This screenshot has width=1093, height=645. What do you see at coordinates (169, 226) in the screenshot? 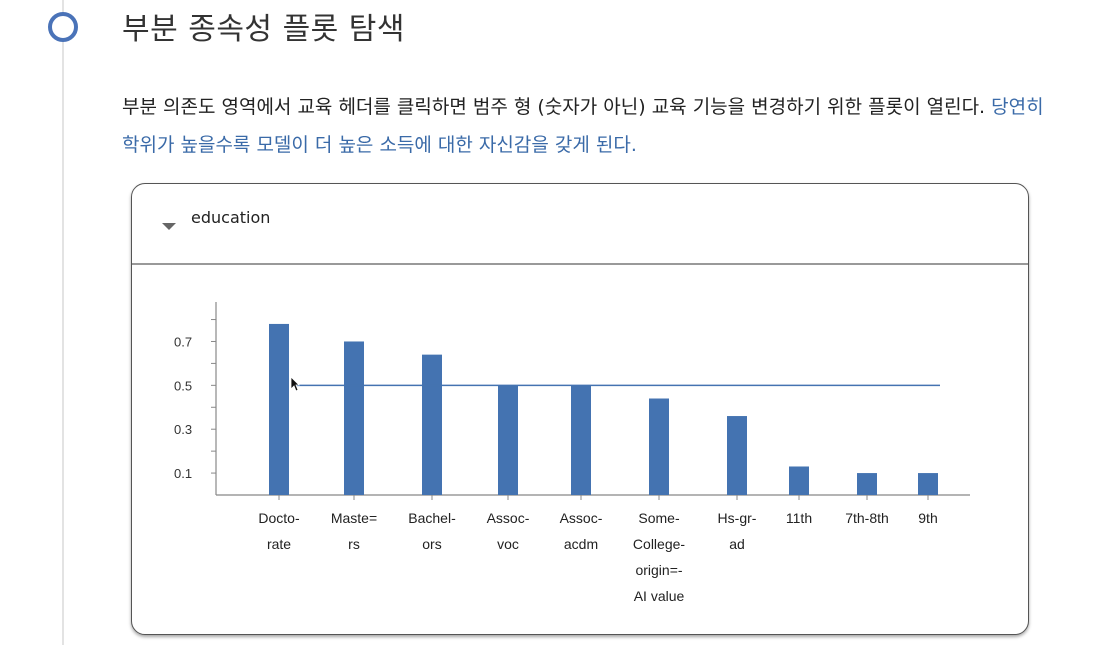
I see `caret-down-icon` at bounding box center [169, 226].